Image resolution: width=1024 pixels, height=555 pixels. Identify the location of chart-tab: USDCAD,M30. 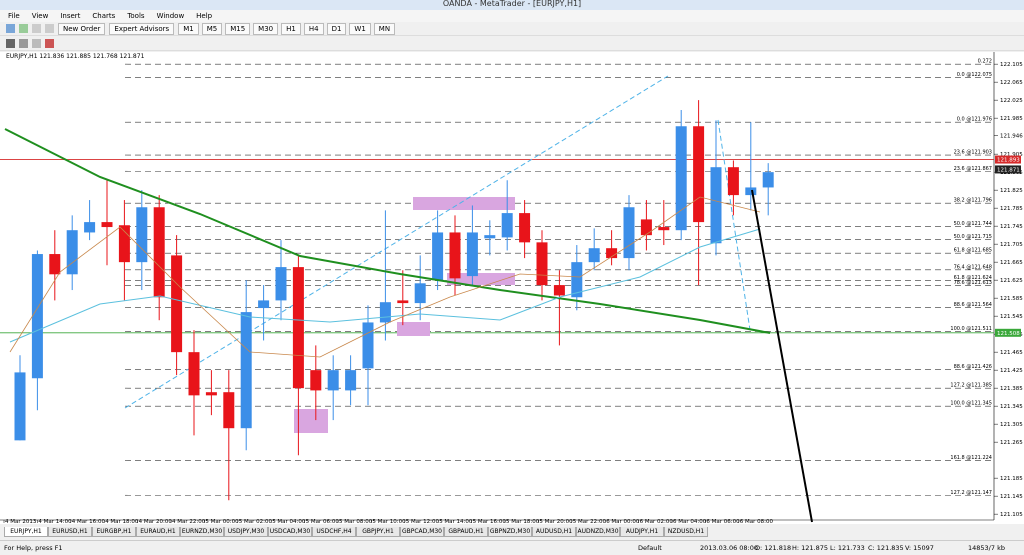
(290, 532).